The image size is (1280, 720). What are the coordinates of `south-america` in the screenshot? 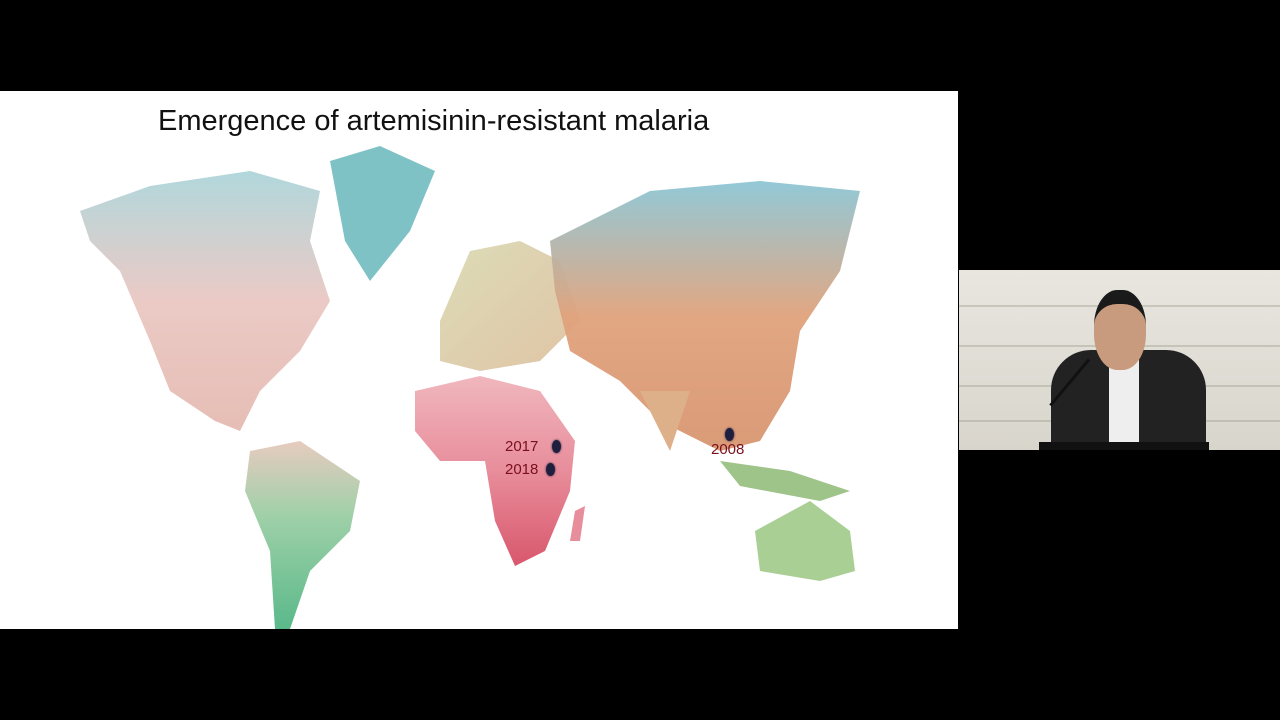 It's located at (302, 535).